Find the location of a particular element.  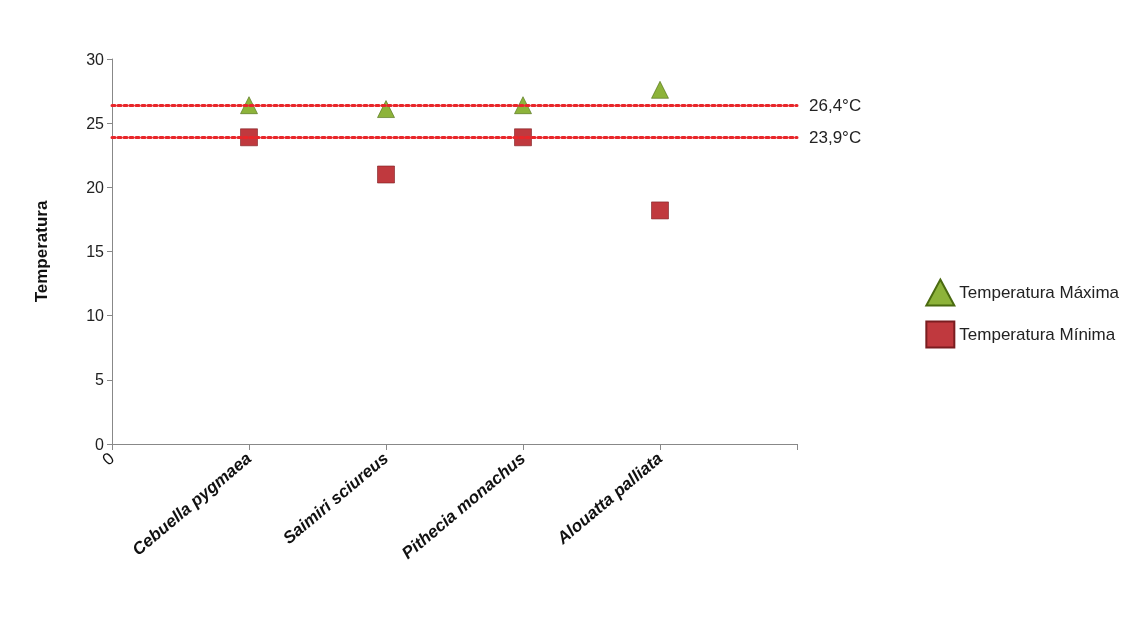

y-axis-title: Temperatura is located at coordinates (41, 251).